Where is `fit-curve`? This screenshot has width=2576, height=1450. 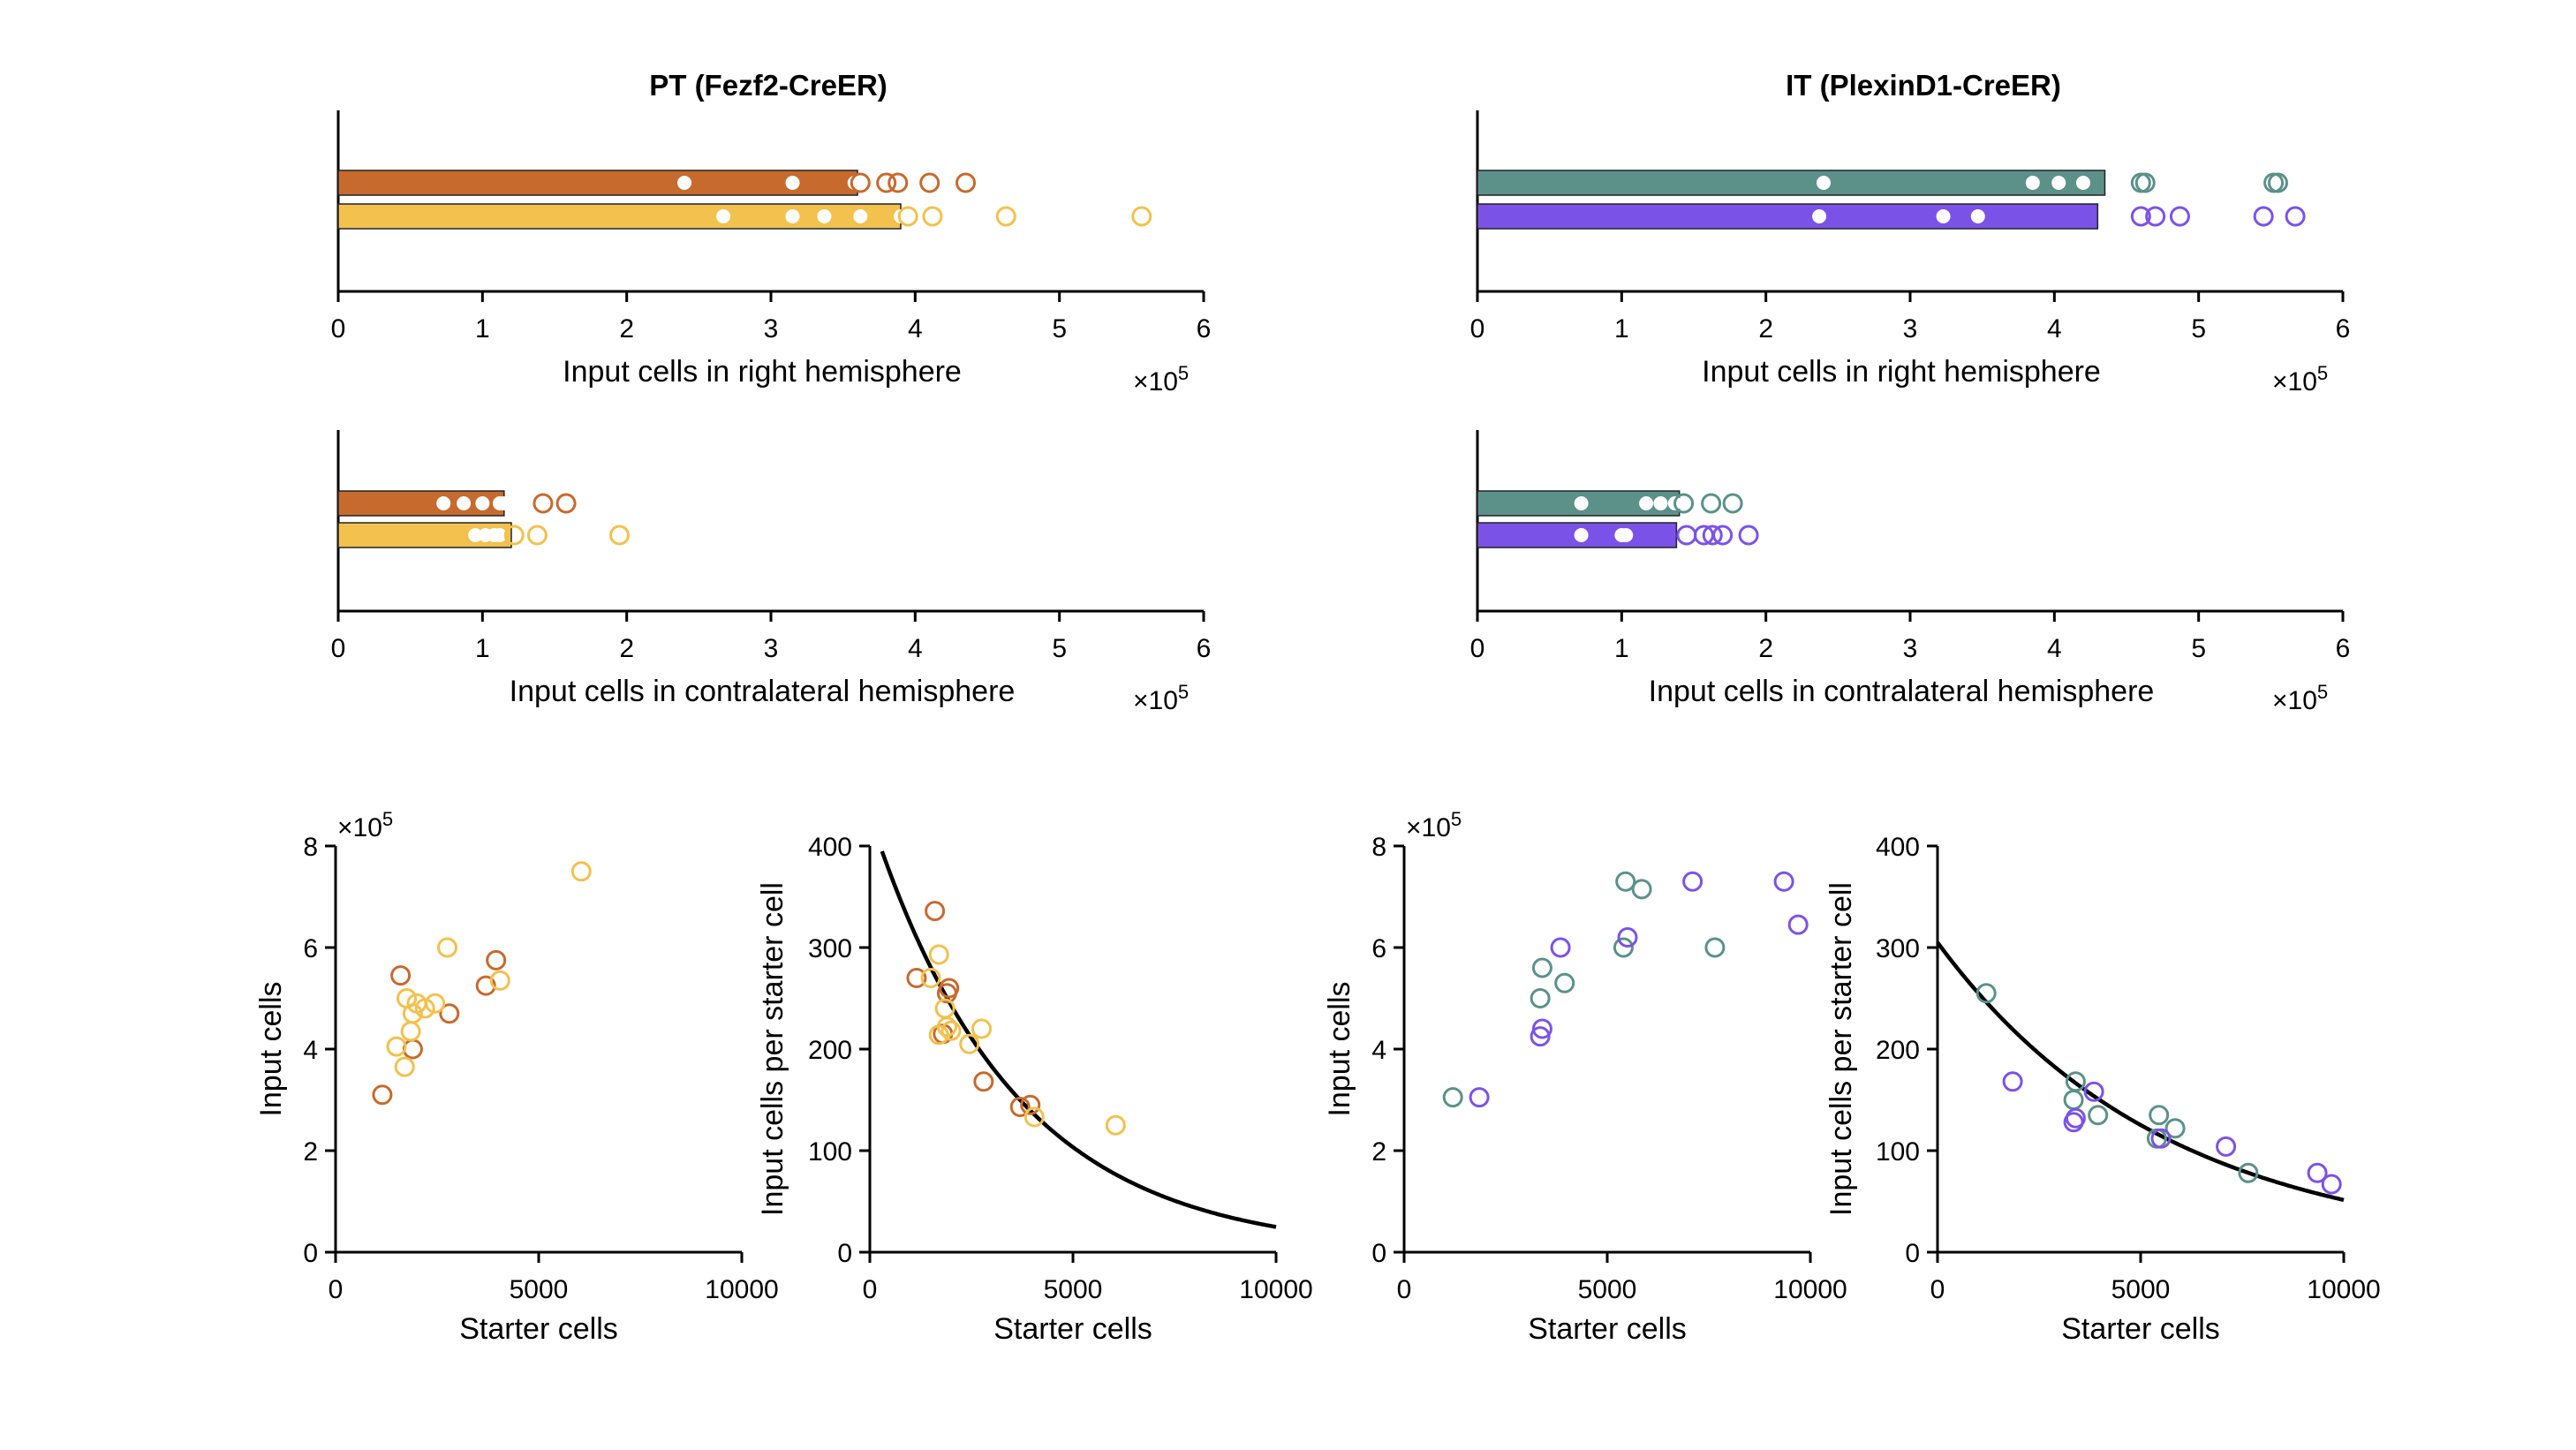 fit-curve is located at coordinates (2140, 1071).